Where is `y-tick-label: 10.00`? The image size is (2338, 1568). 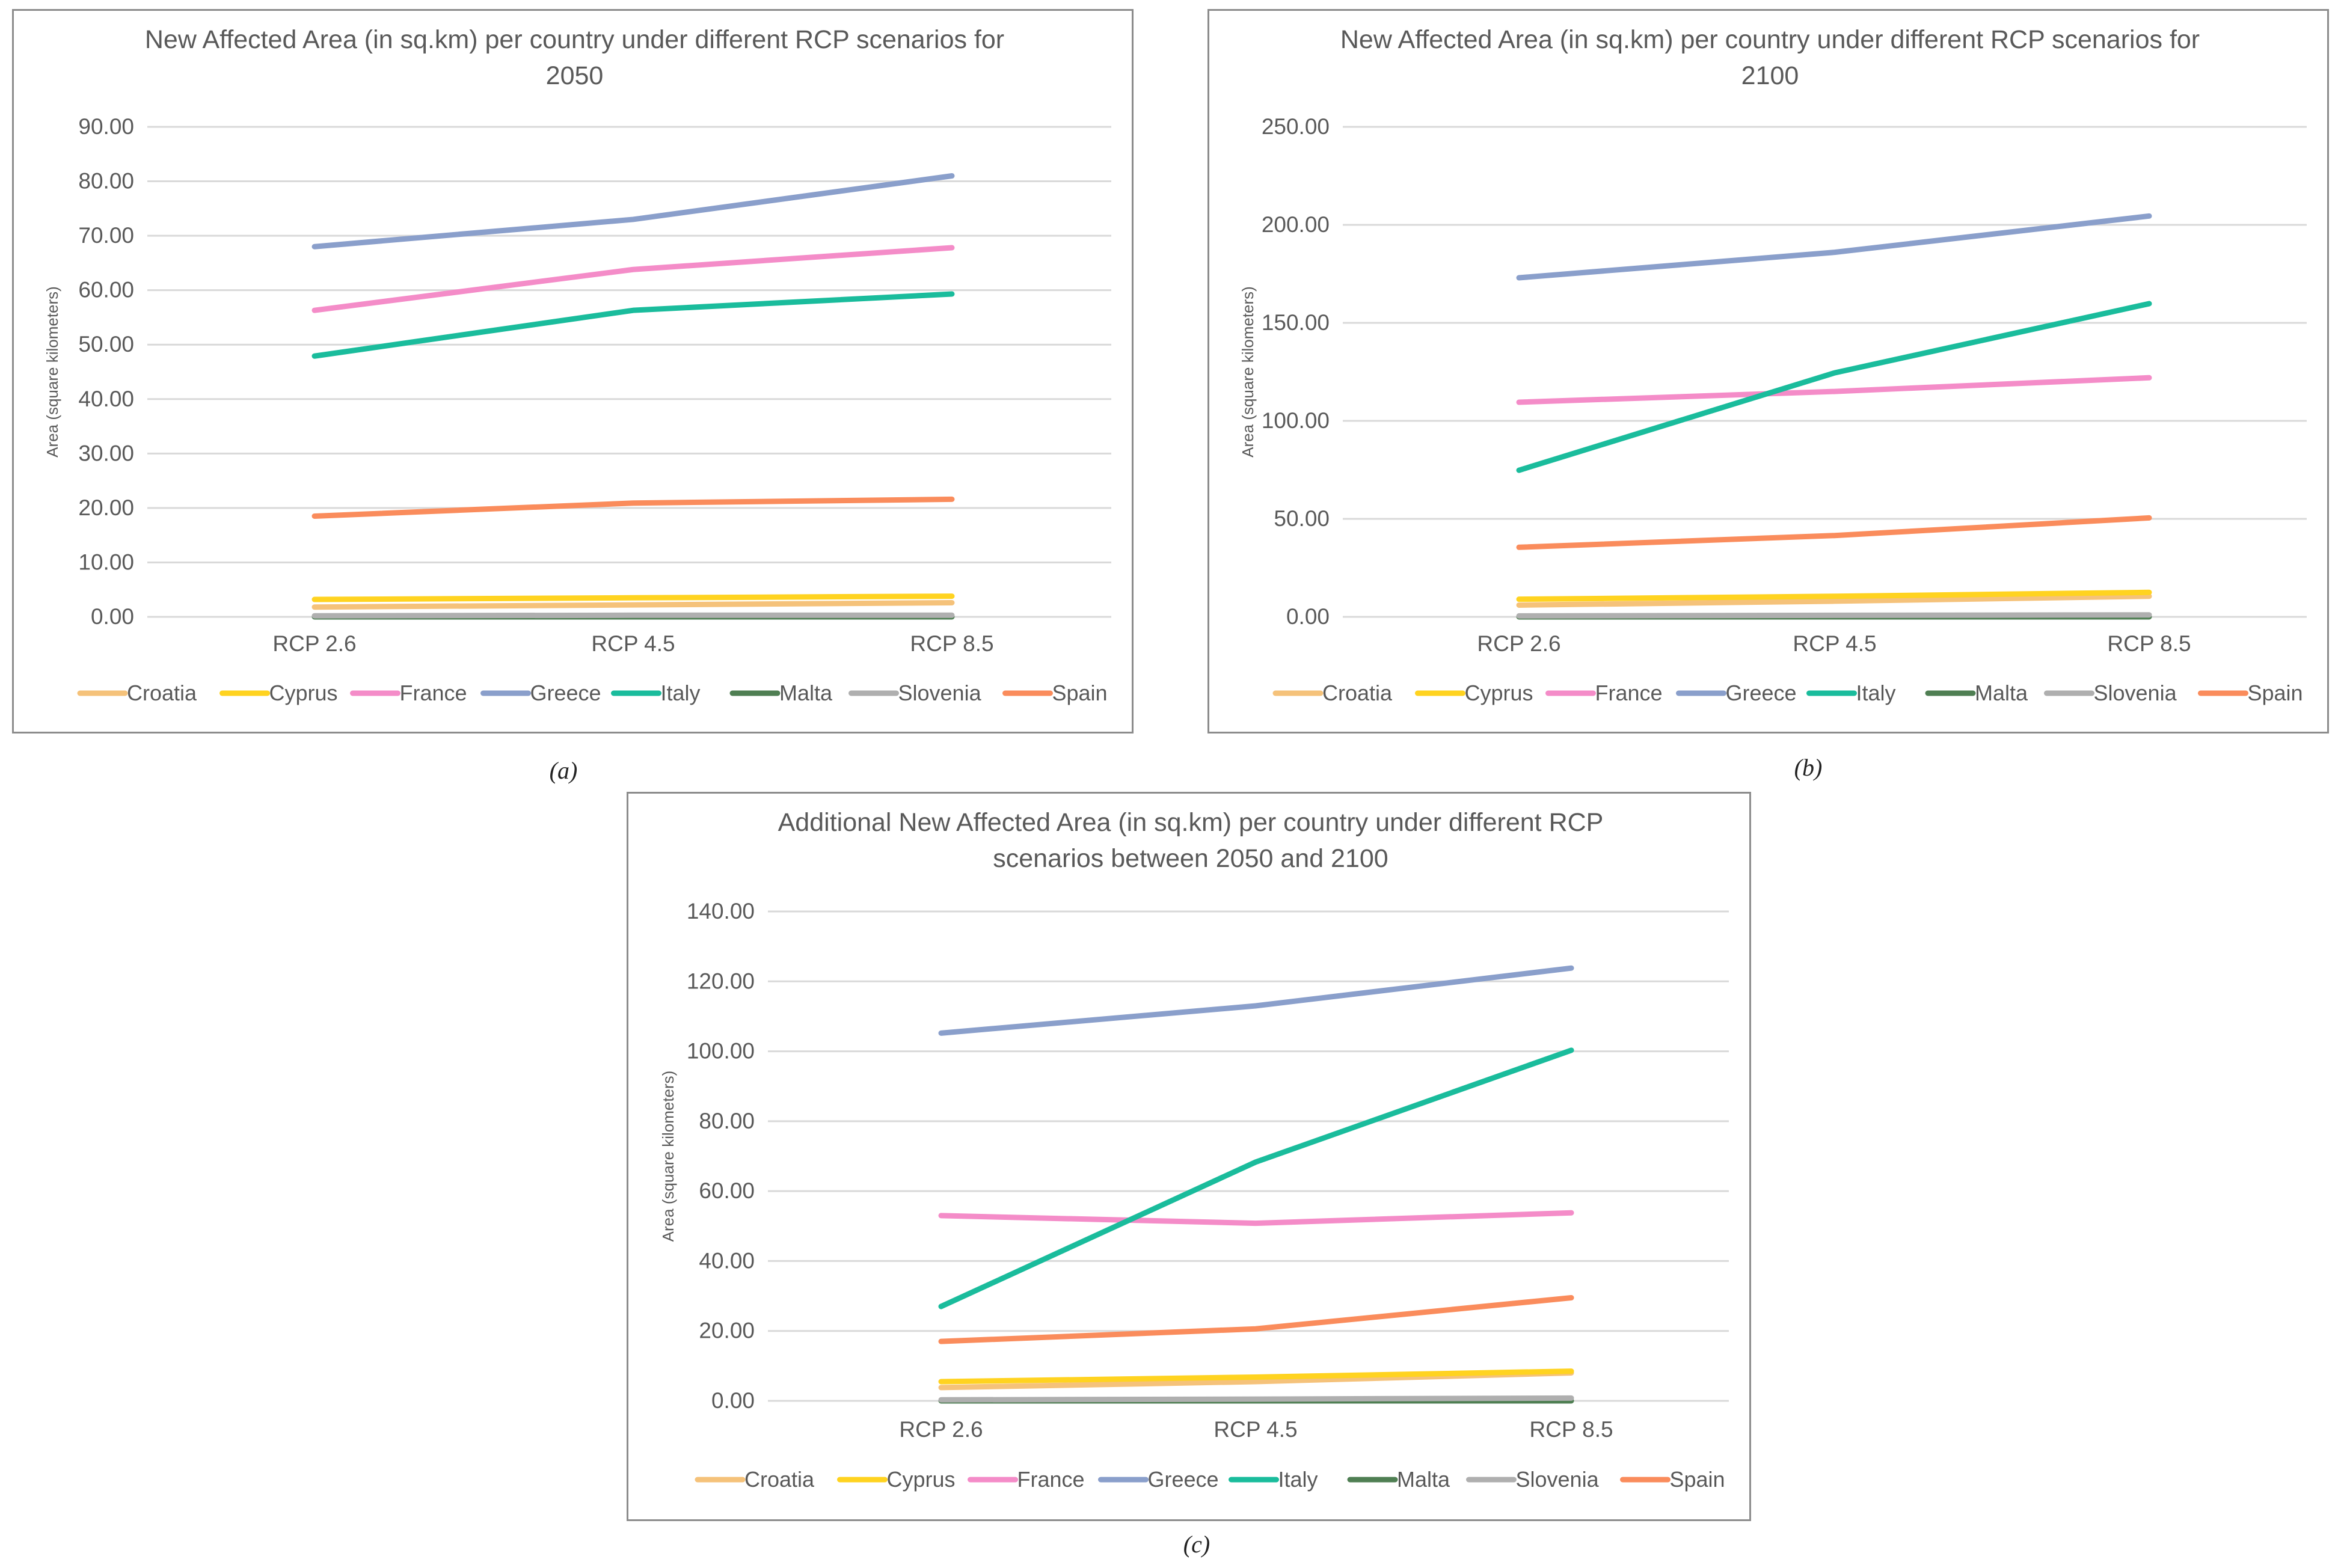
y-tick-label: 10.00 is located at coordinates (106, 562).